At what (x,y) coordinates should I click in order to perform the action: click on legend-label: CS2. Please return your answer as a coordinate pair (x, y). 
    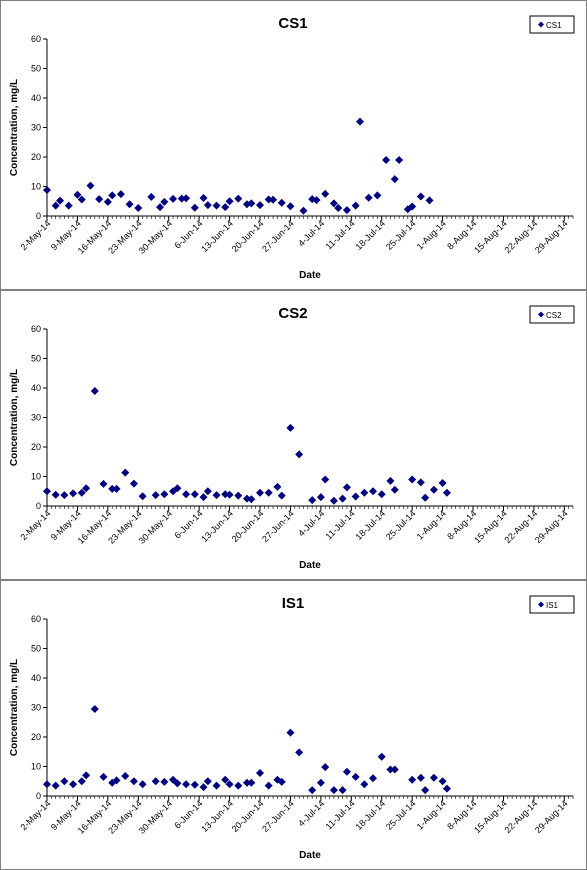
    Looking at the image, I should click on (554, 315).